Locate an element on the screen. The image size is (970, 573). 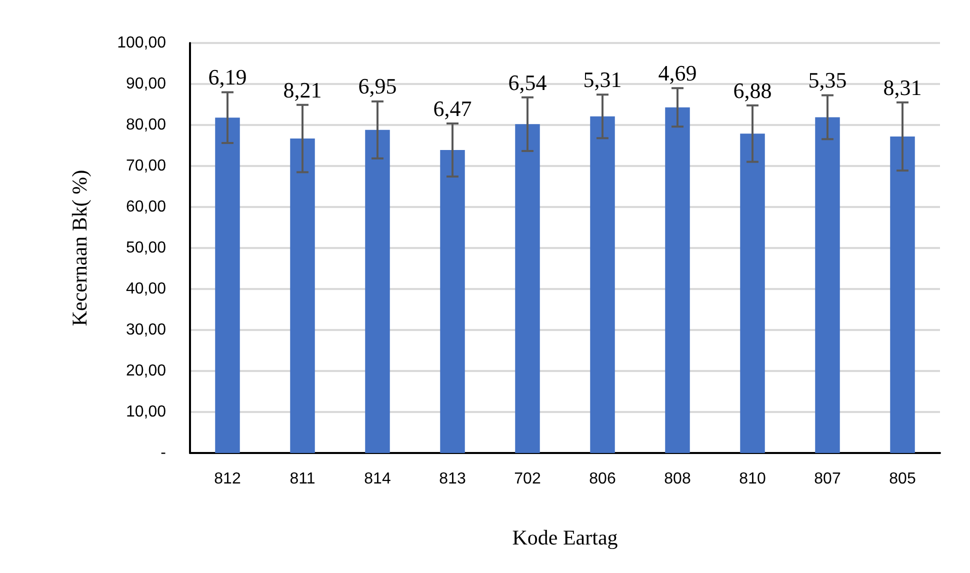
x-tick-label: 811 is located at coordinates (303, 479).